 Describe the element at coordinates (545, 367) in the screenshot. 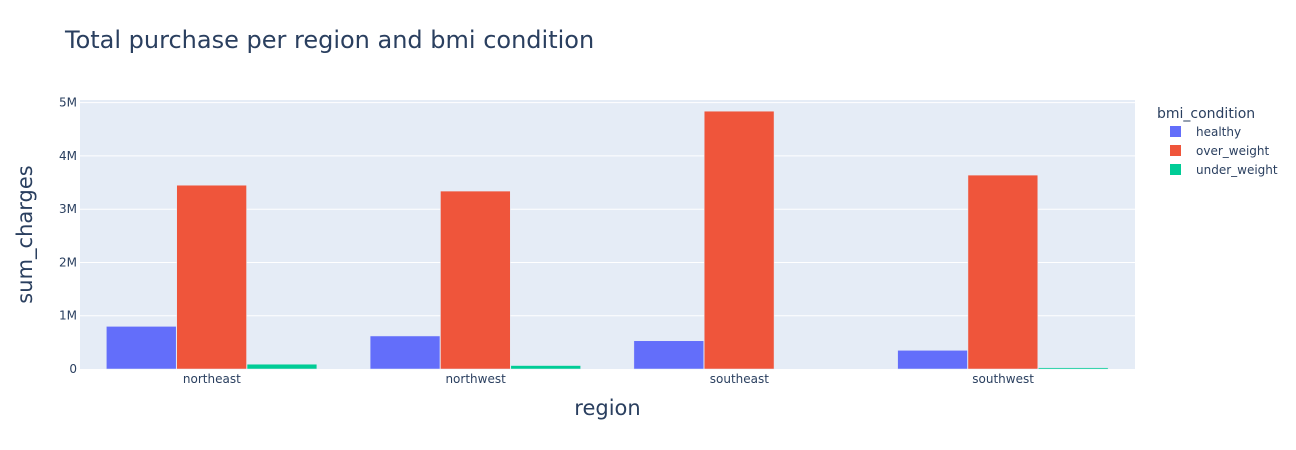

I see `bar-under_weight-northwest` at that location.